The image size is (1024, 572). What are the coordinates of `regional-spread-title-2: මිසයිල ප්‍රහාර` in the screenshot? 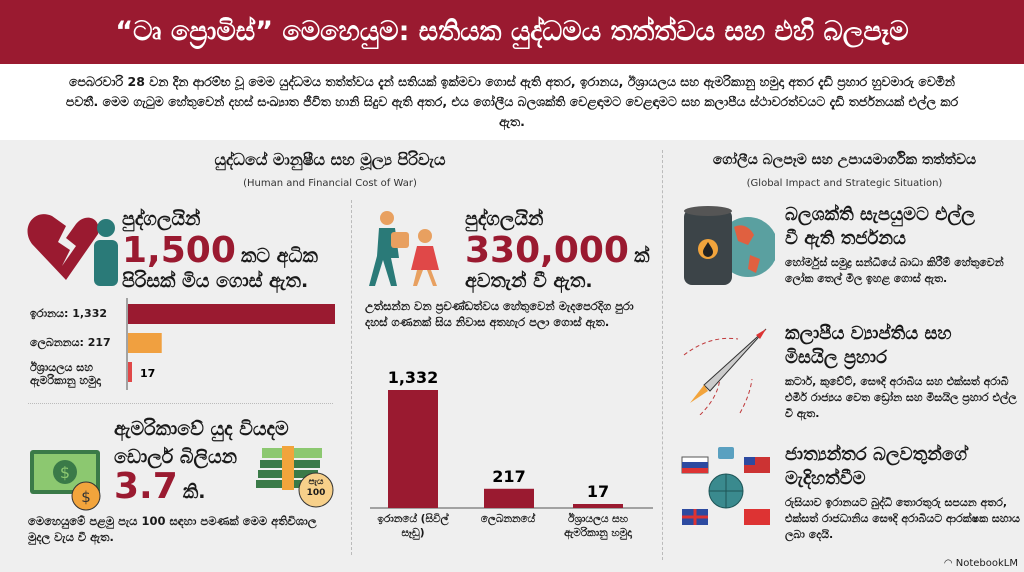 It's located at (836, 357).